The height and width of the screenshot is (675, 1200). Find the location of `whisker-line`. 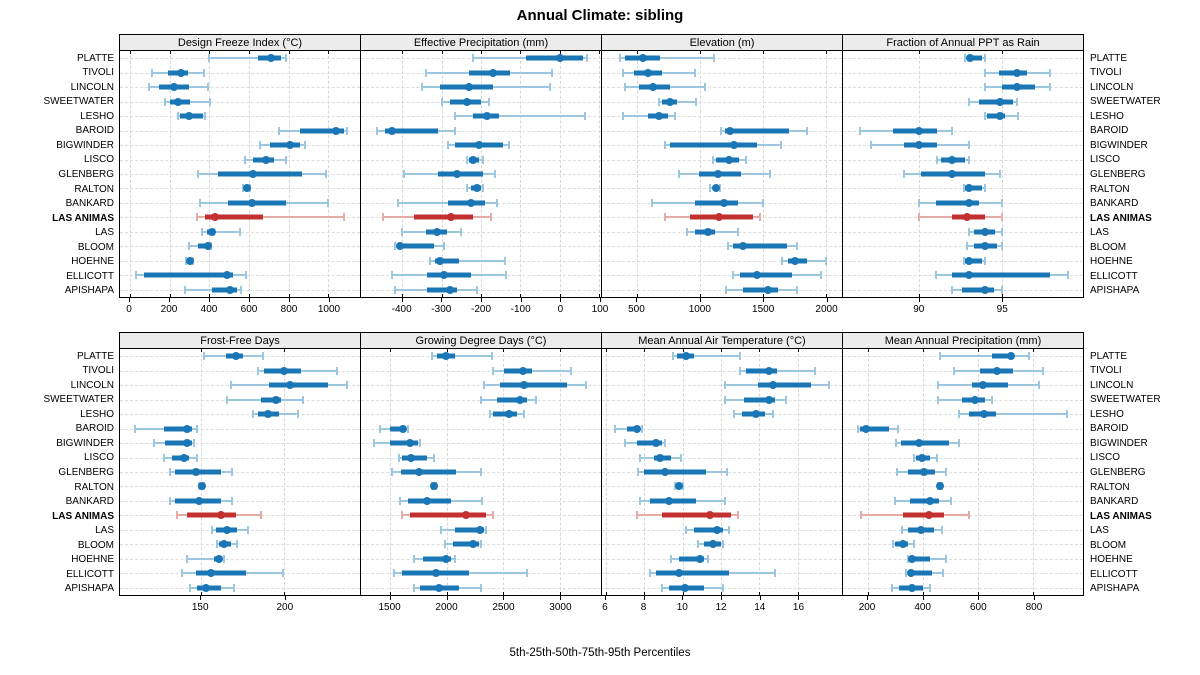

whisker-line is located at coordinates (666, 58).